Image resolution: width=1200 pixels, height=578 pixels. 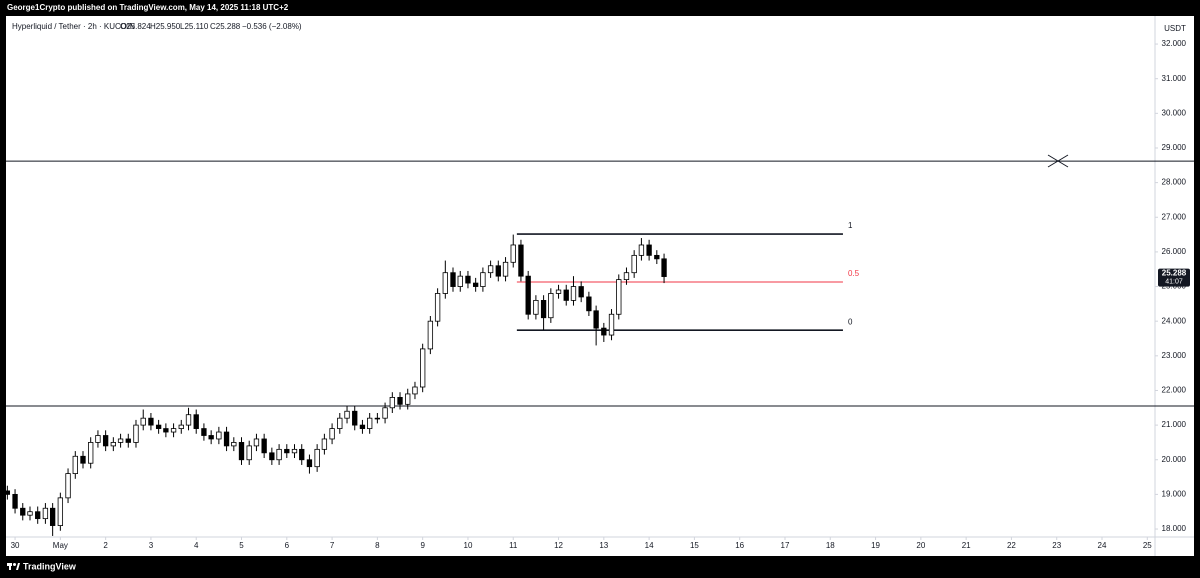 I want to click on x-tick-label: 24, so click(x=1102, y=545).